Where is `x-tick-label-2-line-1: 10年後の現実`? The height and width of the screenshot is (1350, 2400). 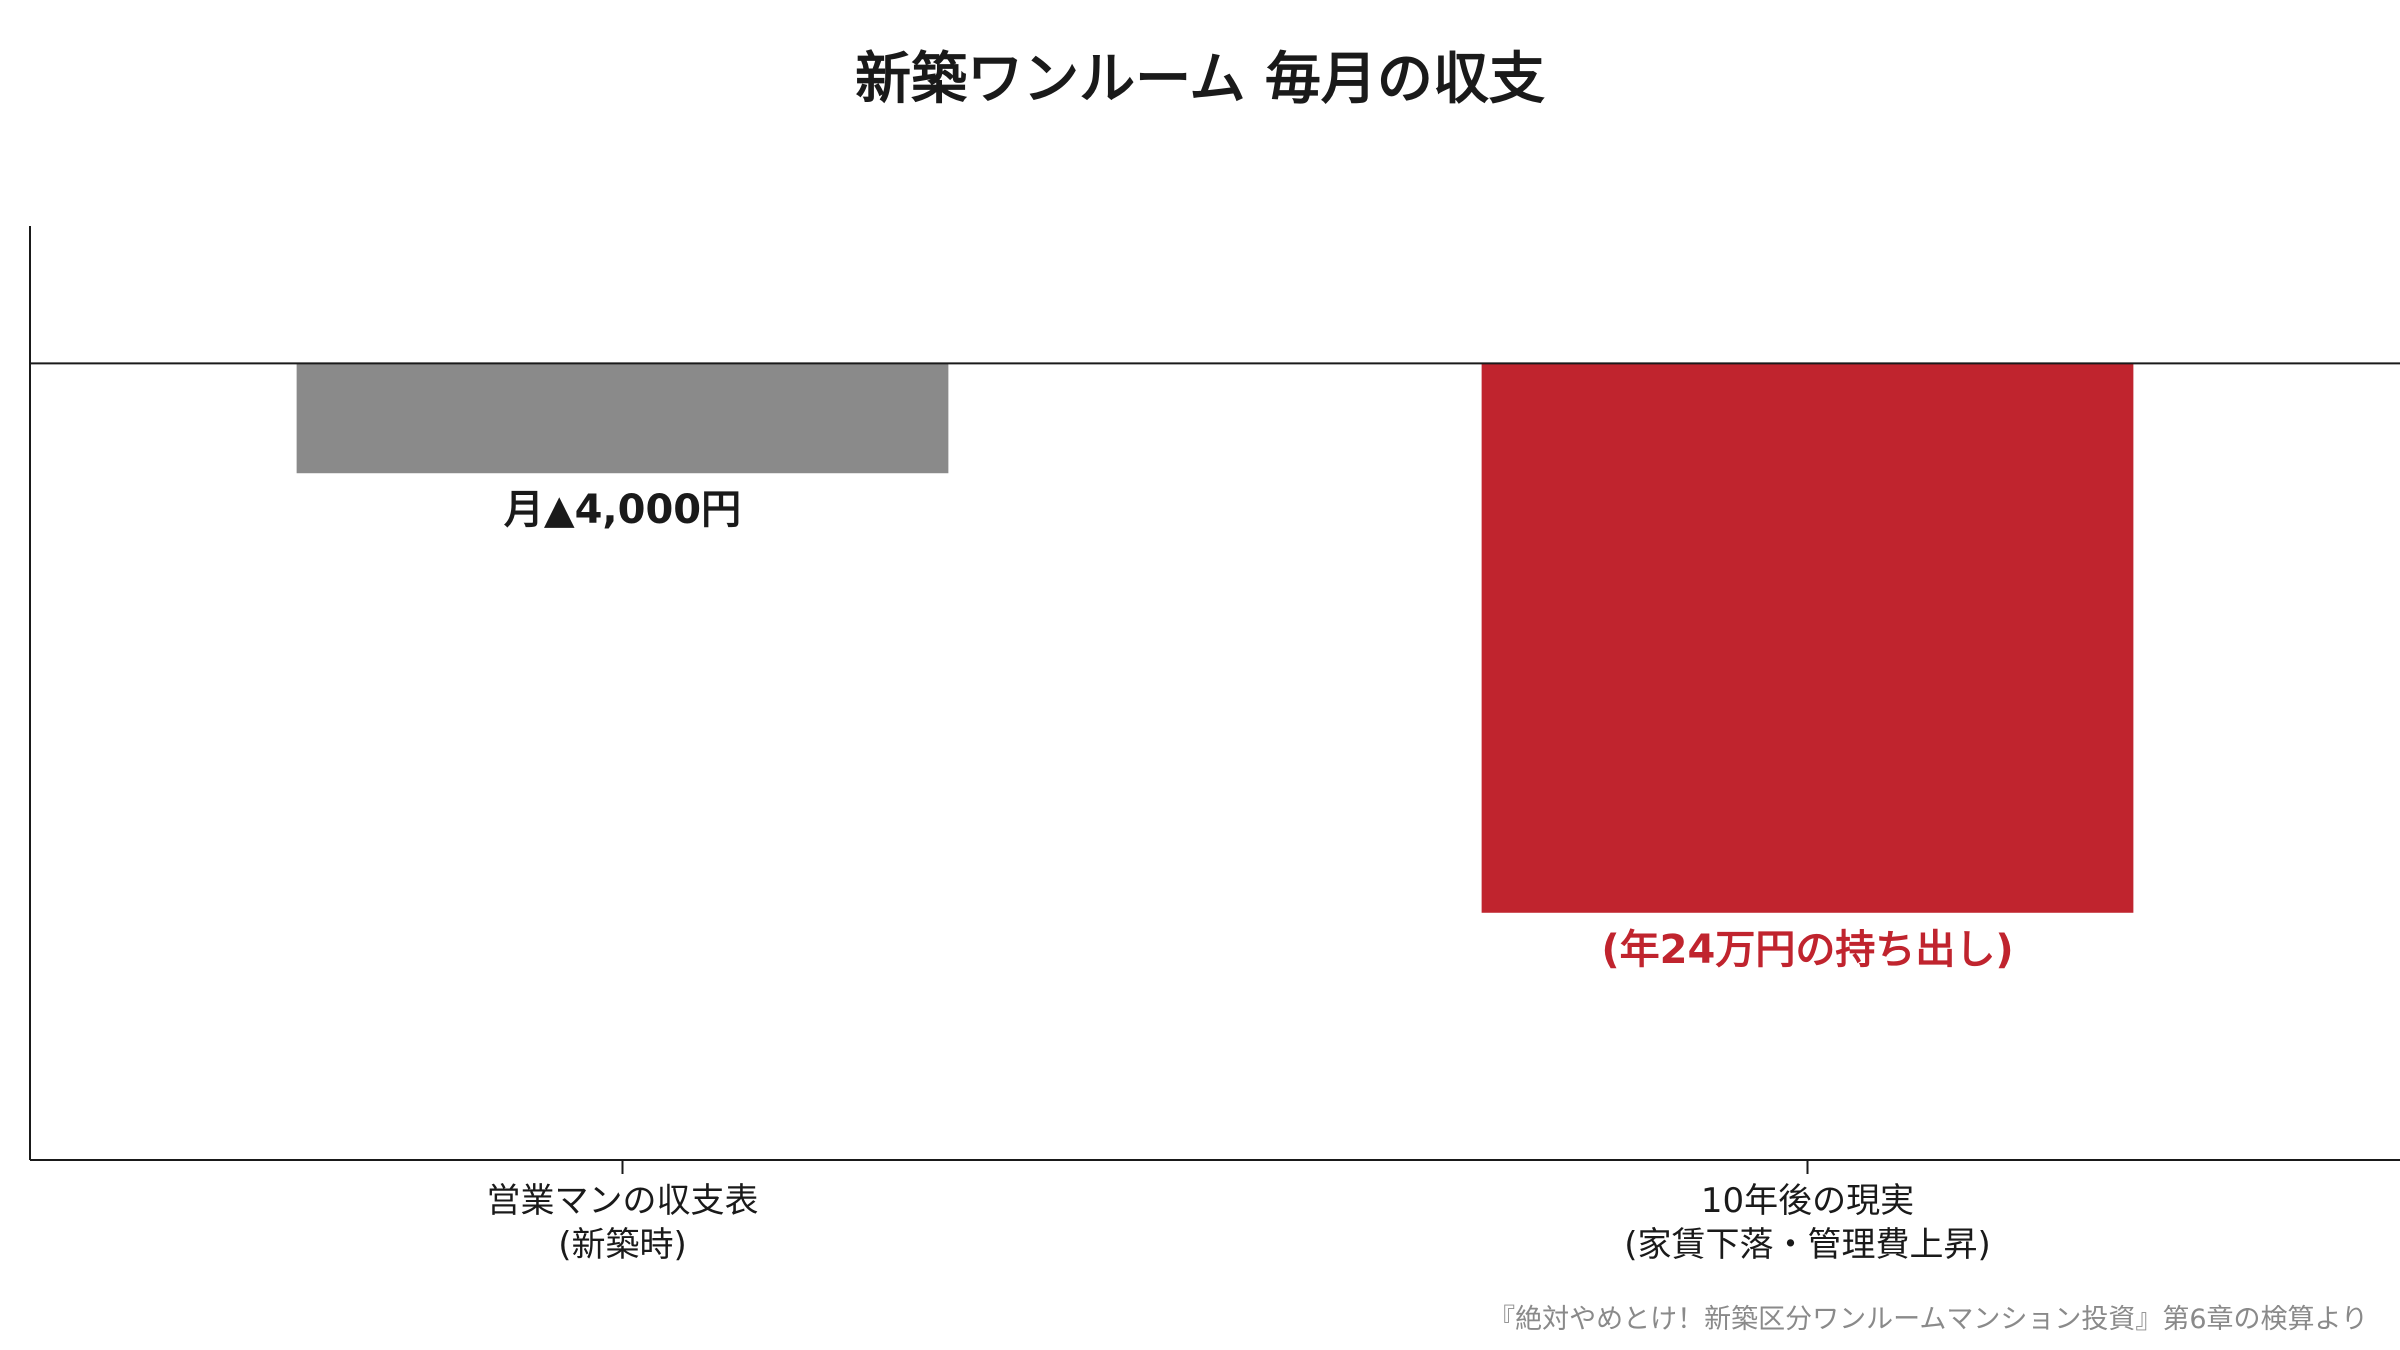 x-tick-label-2-line-1: 10年後の現実 is located at coordinates (1807, 1201).